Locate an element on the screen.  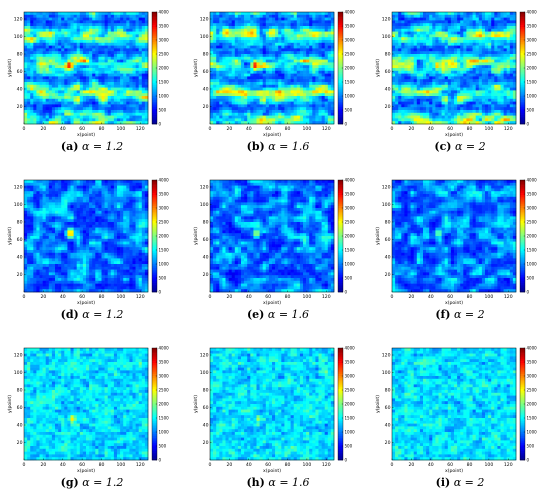
alpha-label: α = 1.2 is located at coordinates (102, 146).